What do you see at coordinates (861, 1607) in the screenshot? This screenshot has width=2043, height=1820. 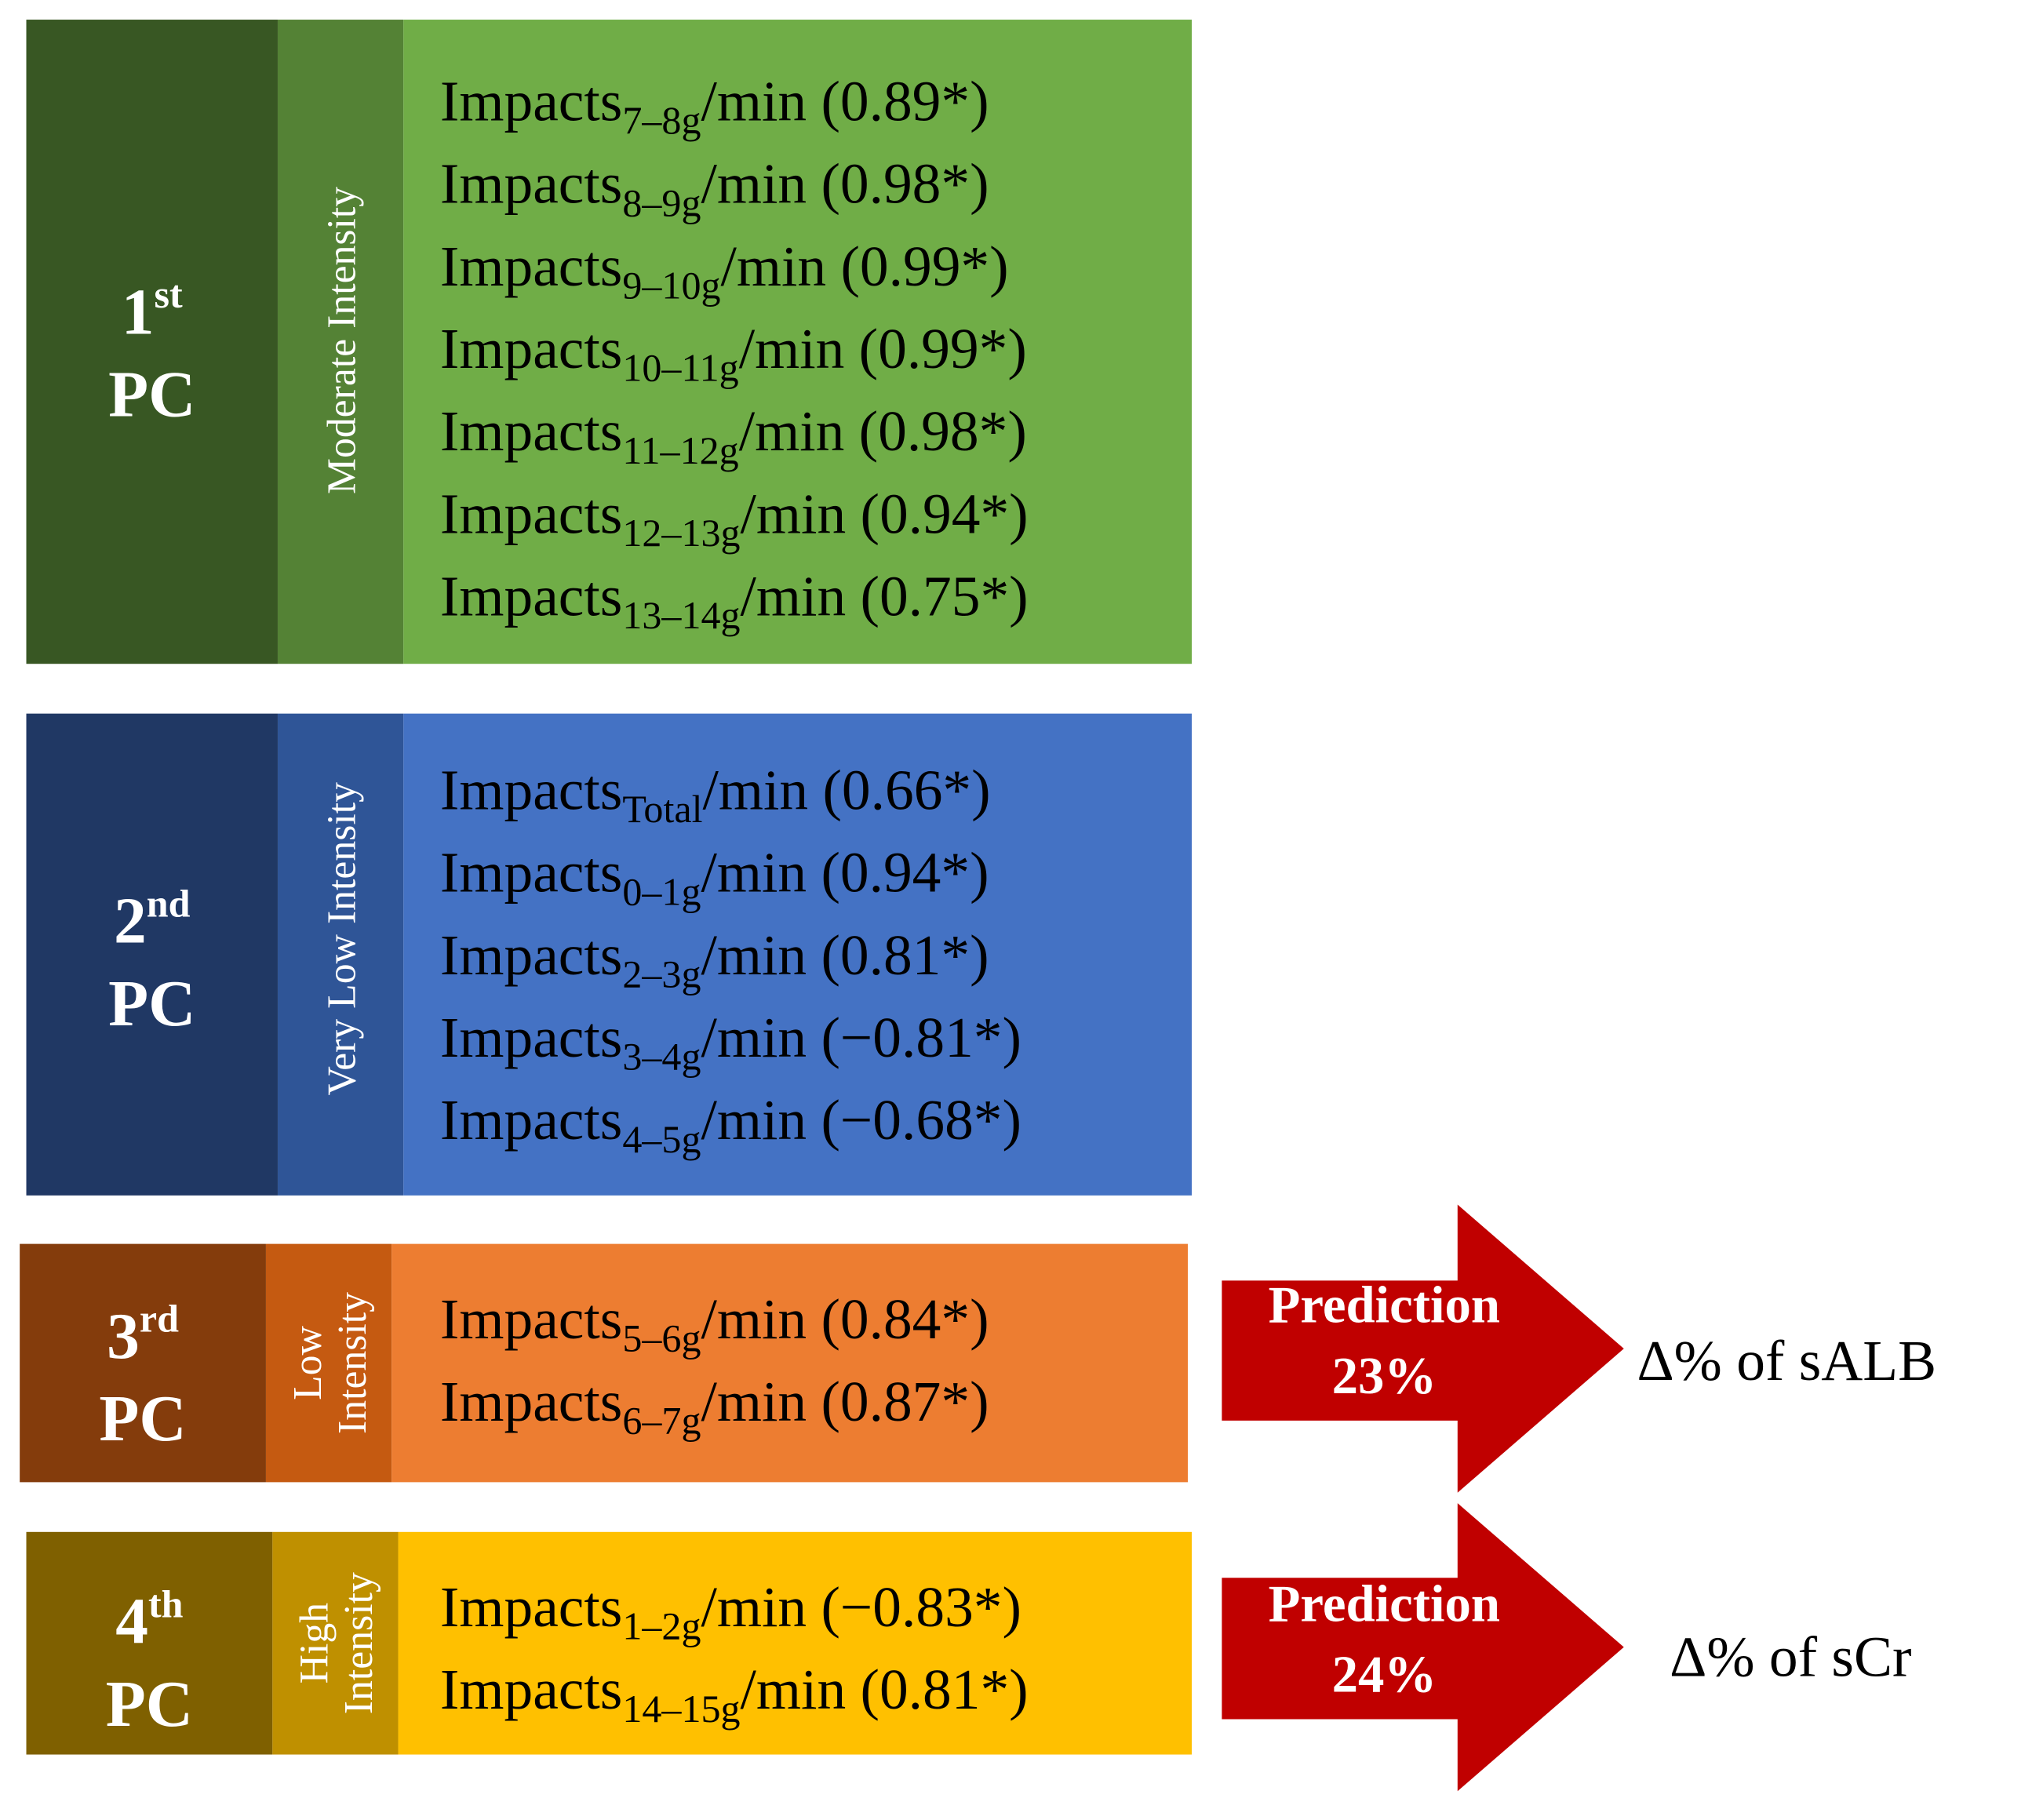 I see `item-tail: /min (−0.83*)` at bounding box center [861, 1607].